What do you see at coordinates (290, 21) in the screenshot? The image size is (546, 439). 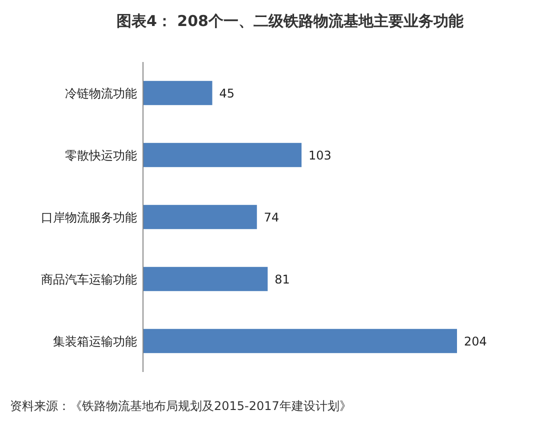 I see `chart-title: 图表4： 208个一、二级铁路物流基地主要业务功能` at bounding box center [290, 21].